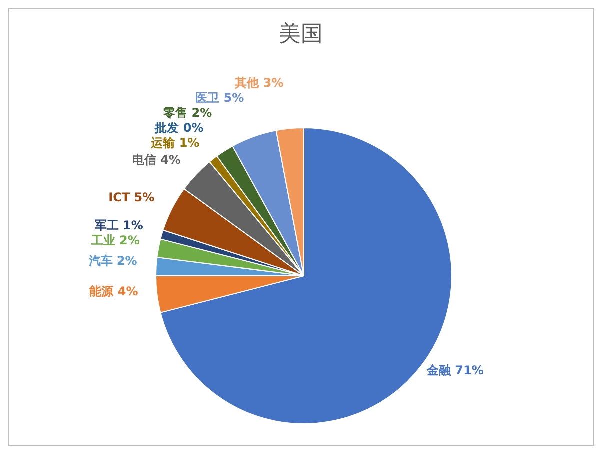  What do you see at coordinates (119, 225) in the screenshot?
I see `slice-label: 军工 1%` at bounding box center [119, 225].